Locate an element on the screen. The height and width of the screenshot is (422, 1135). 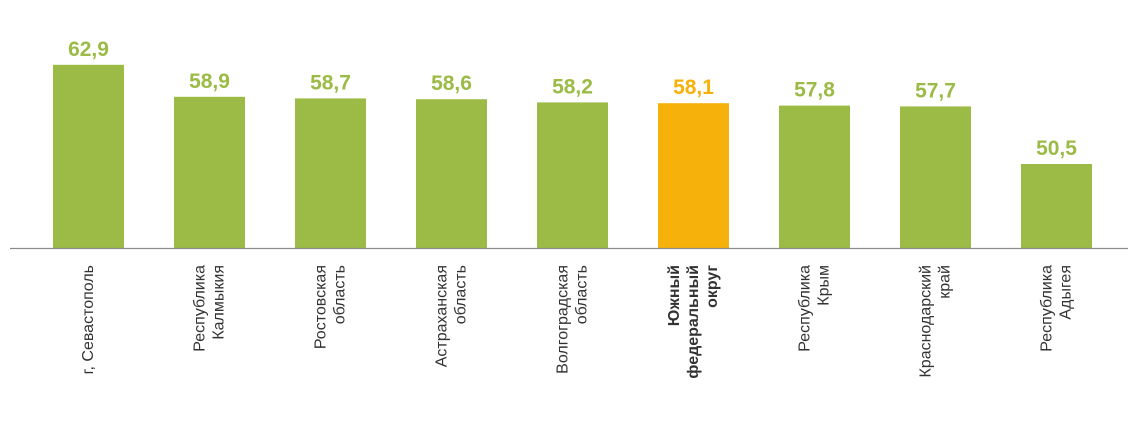
value-label-0: 62,9 is located at coordinates (88, 49).